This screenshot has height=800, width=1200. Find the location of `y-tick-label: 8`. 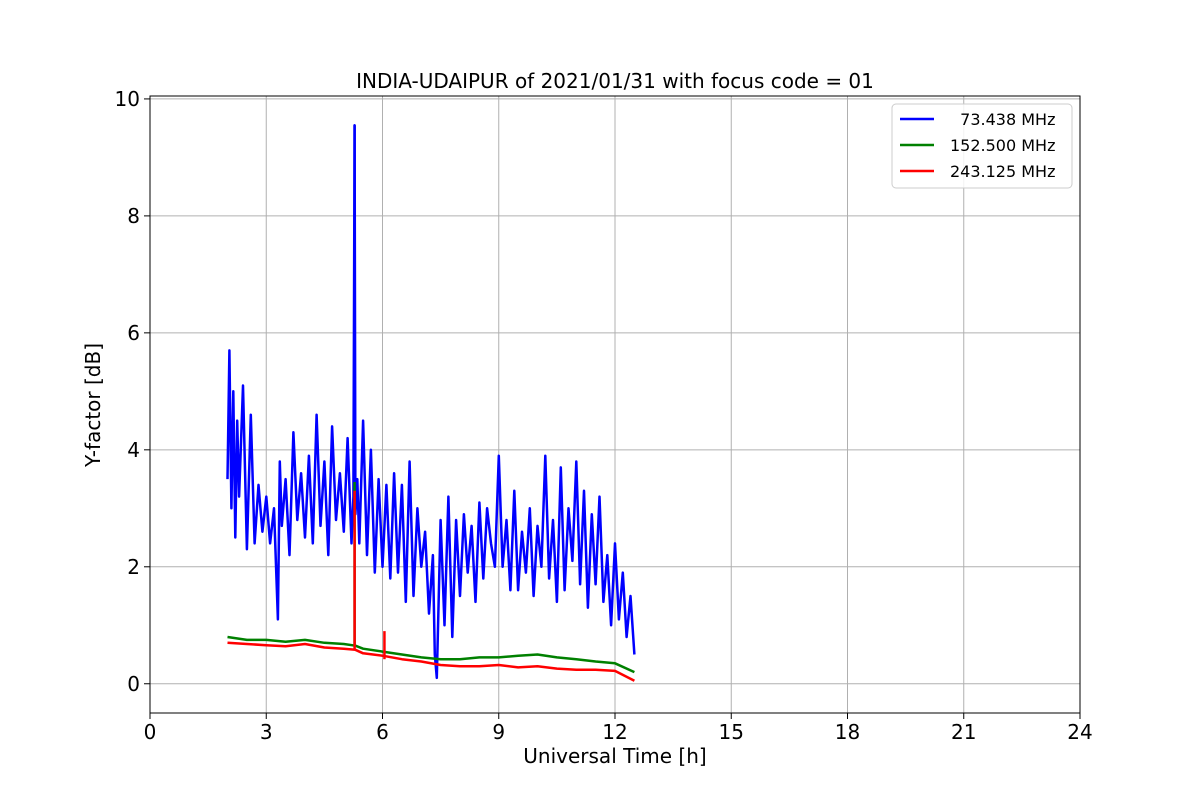

y-tick-label: 8 is located at coordinates (133, 216).